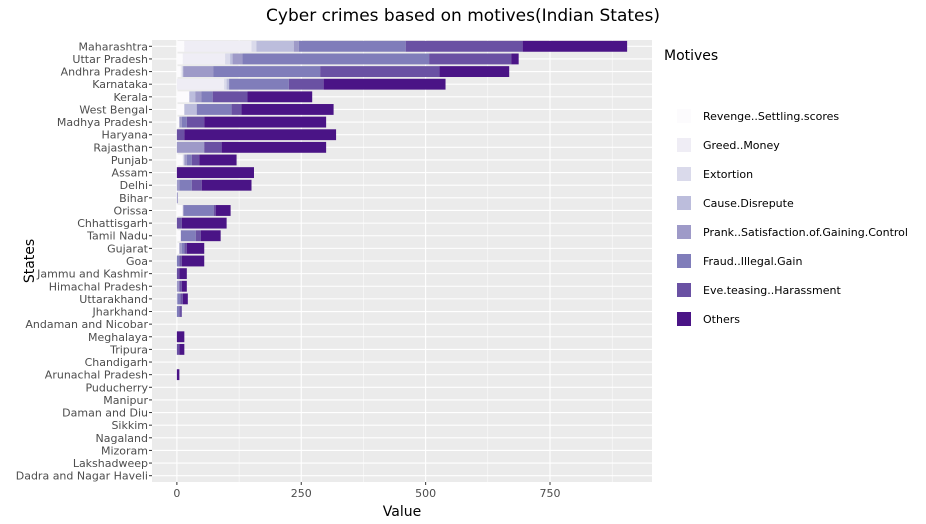  What do you see at coordinates (98, 286) in the screenshot?
I see `y-tick-label: Himachal Pradesh` at bounding box center [98, 286].